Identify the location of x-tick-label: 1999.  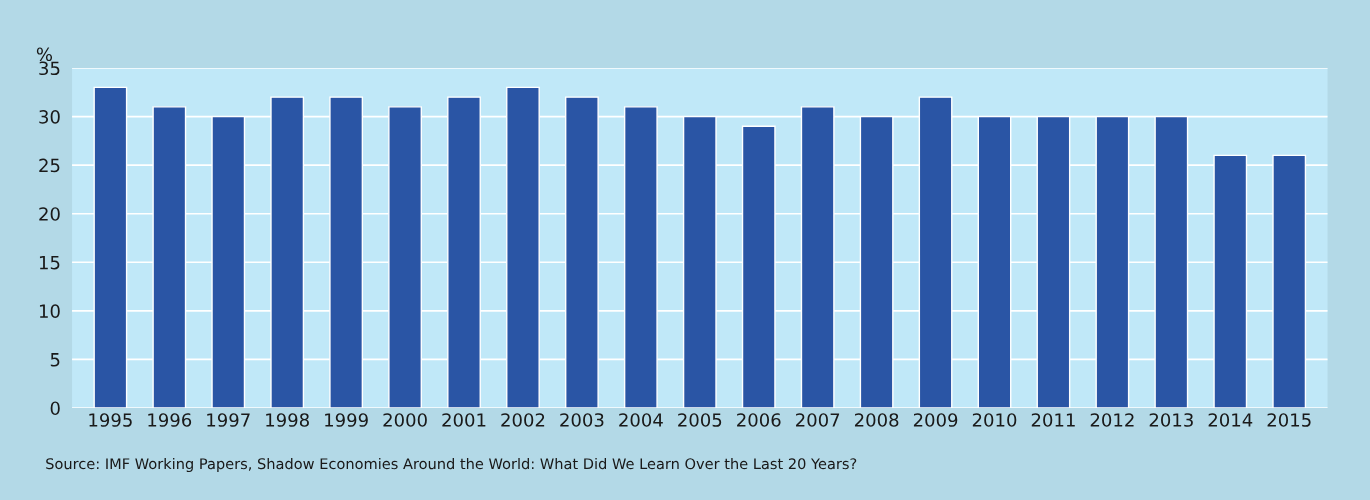
(346, 420).